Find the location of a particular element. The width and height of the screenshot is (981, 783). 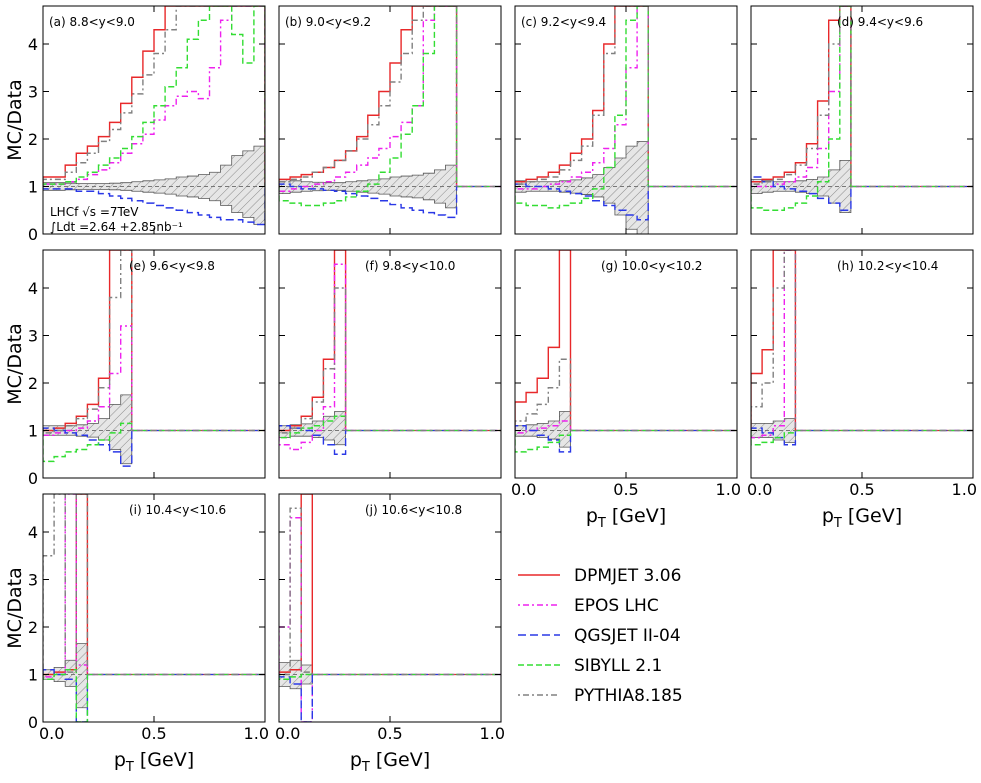

legend-entry: SIBYLL 2.1 is located at coordinates (618, 666).